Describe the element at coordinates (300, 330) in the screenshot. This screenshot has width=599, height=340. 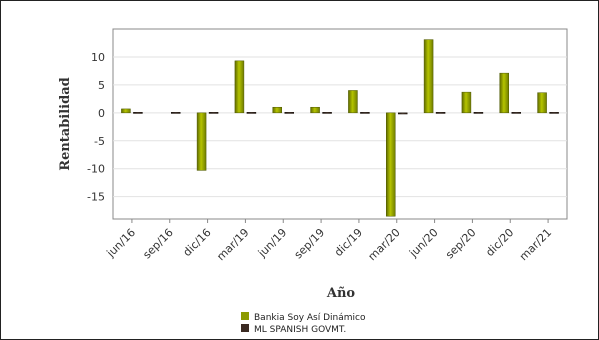
I see `legend-label: ML SPANISH GOVMT.` at that location.